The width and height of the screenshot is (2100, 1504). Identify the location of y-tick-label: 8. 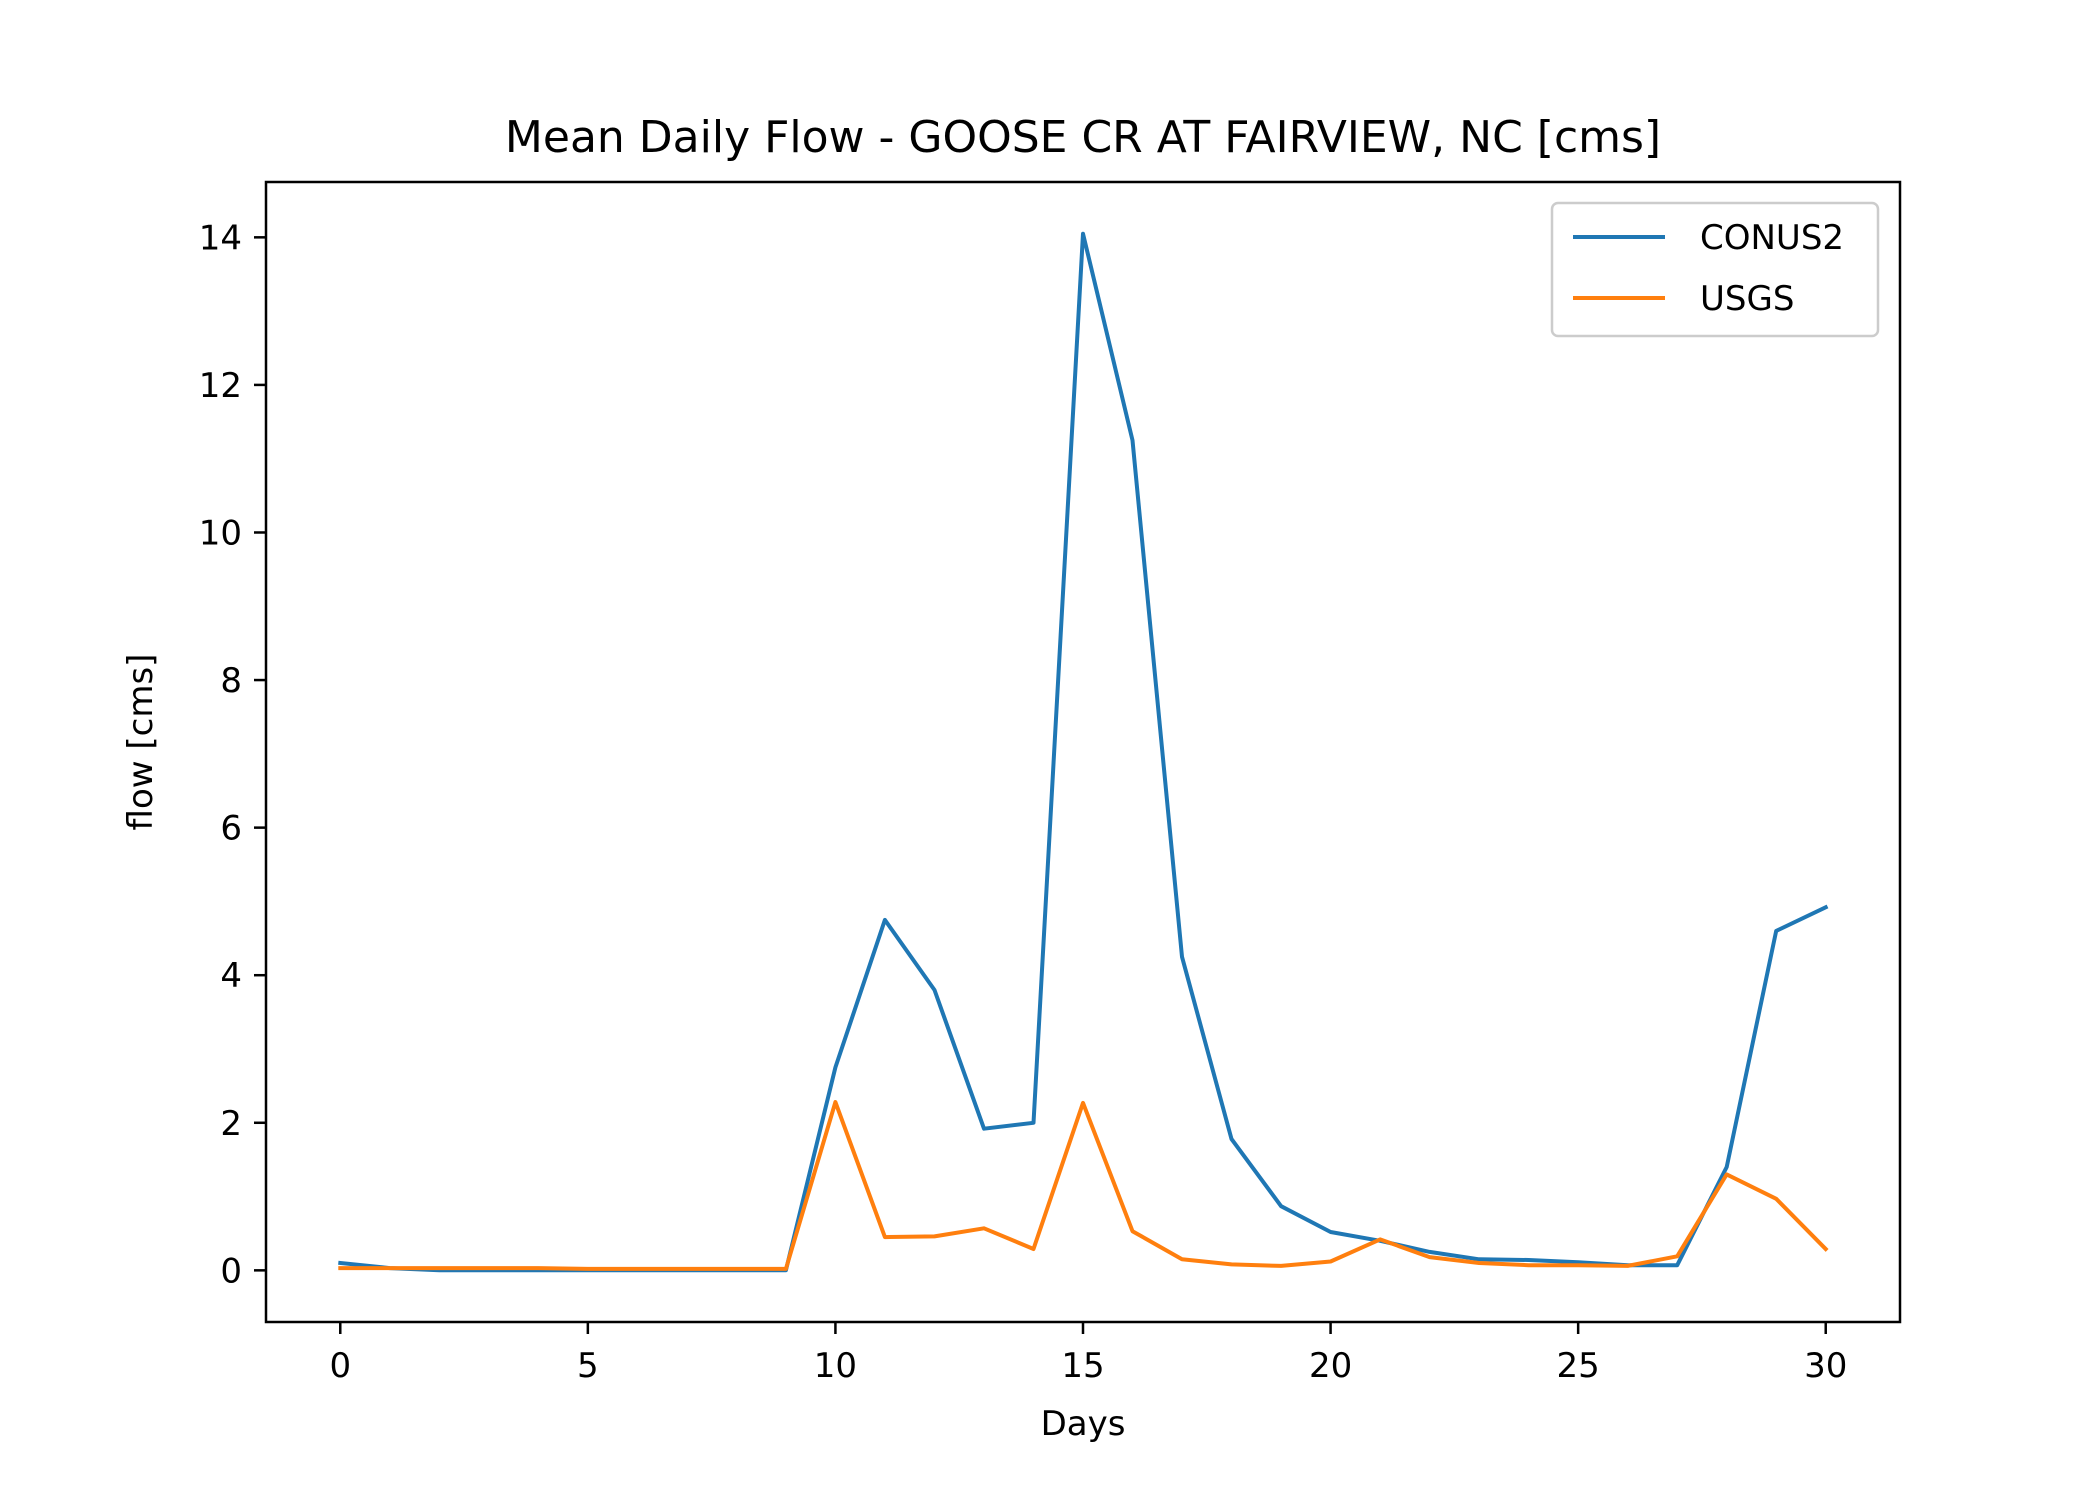
(231, 681).